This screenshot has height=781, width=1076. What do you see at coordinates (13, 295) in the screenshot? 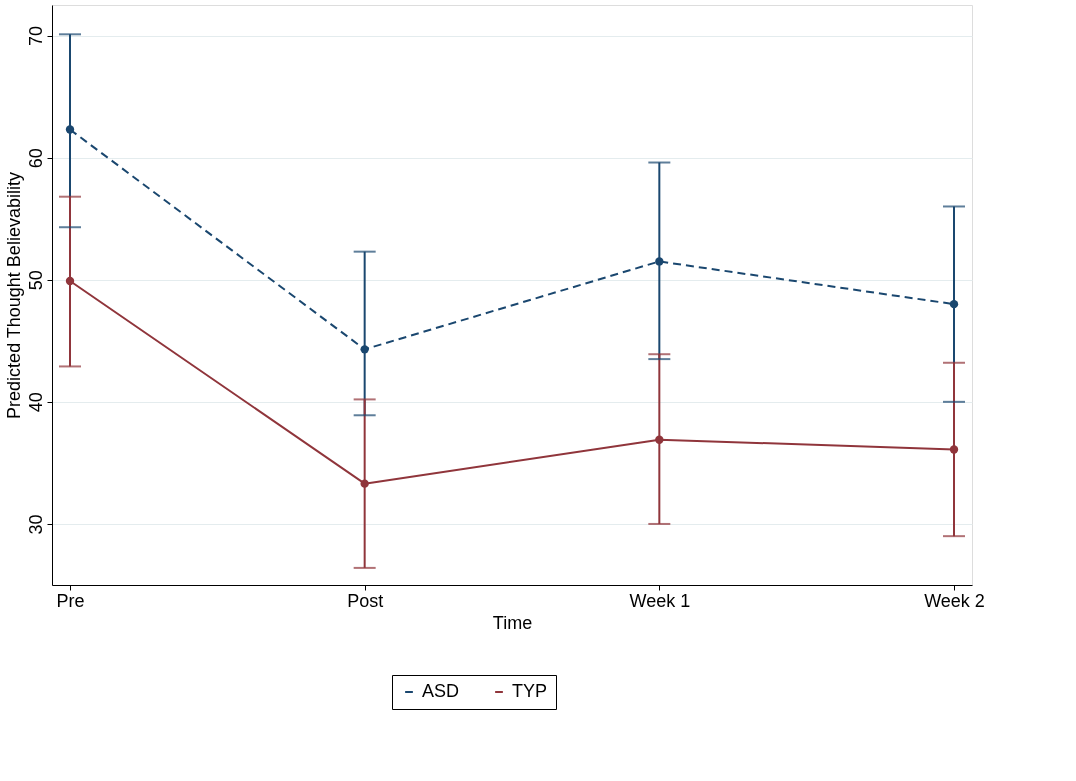
I see `y-axis-title: Predicted Thought Believability` at bounding box center [13, 295].